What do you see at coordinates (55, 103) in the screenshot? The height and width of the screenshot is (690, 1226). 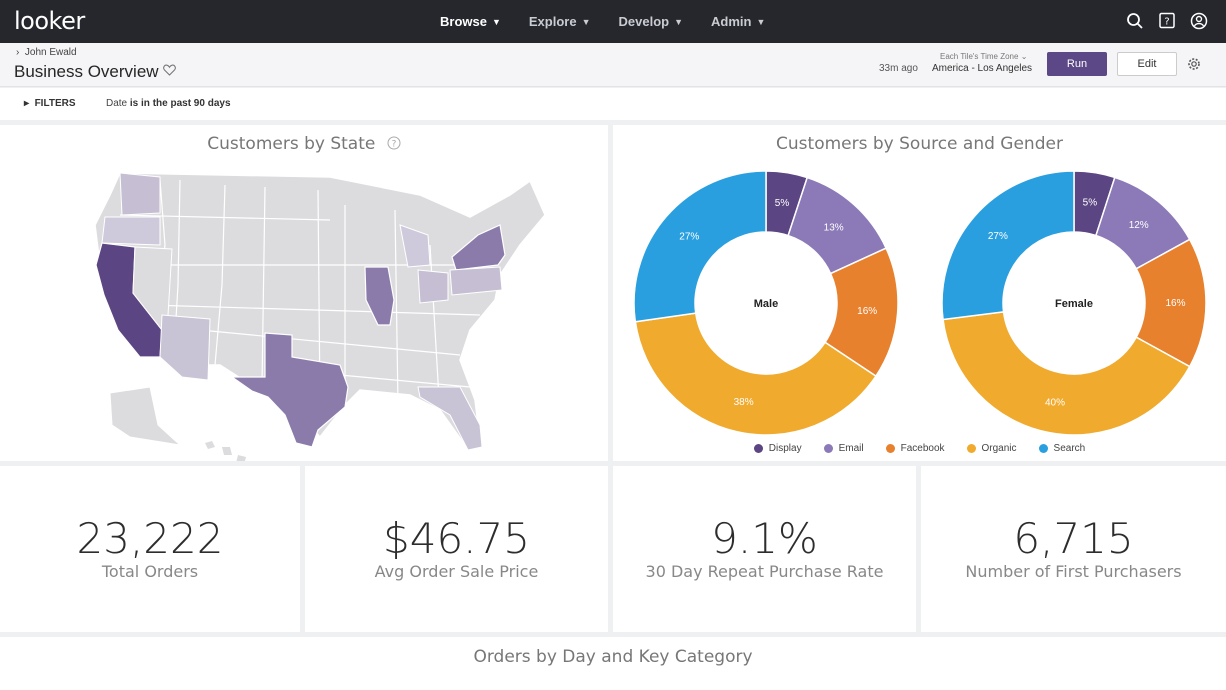 I see `filters-toggle-label: FILTERS` at bounding box center [55, 103].